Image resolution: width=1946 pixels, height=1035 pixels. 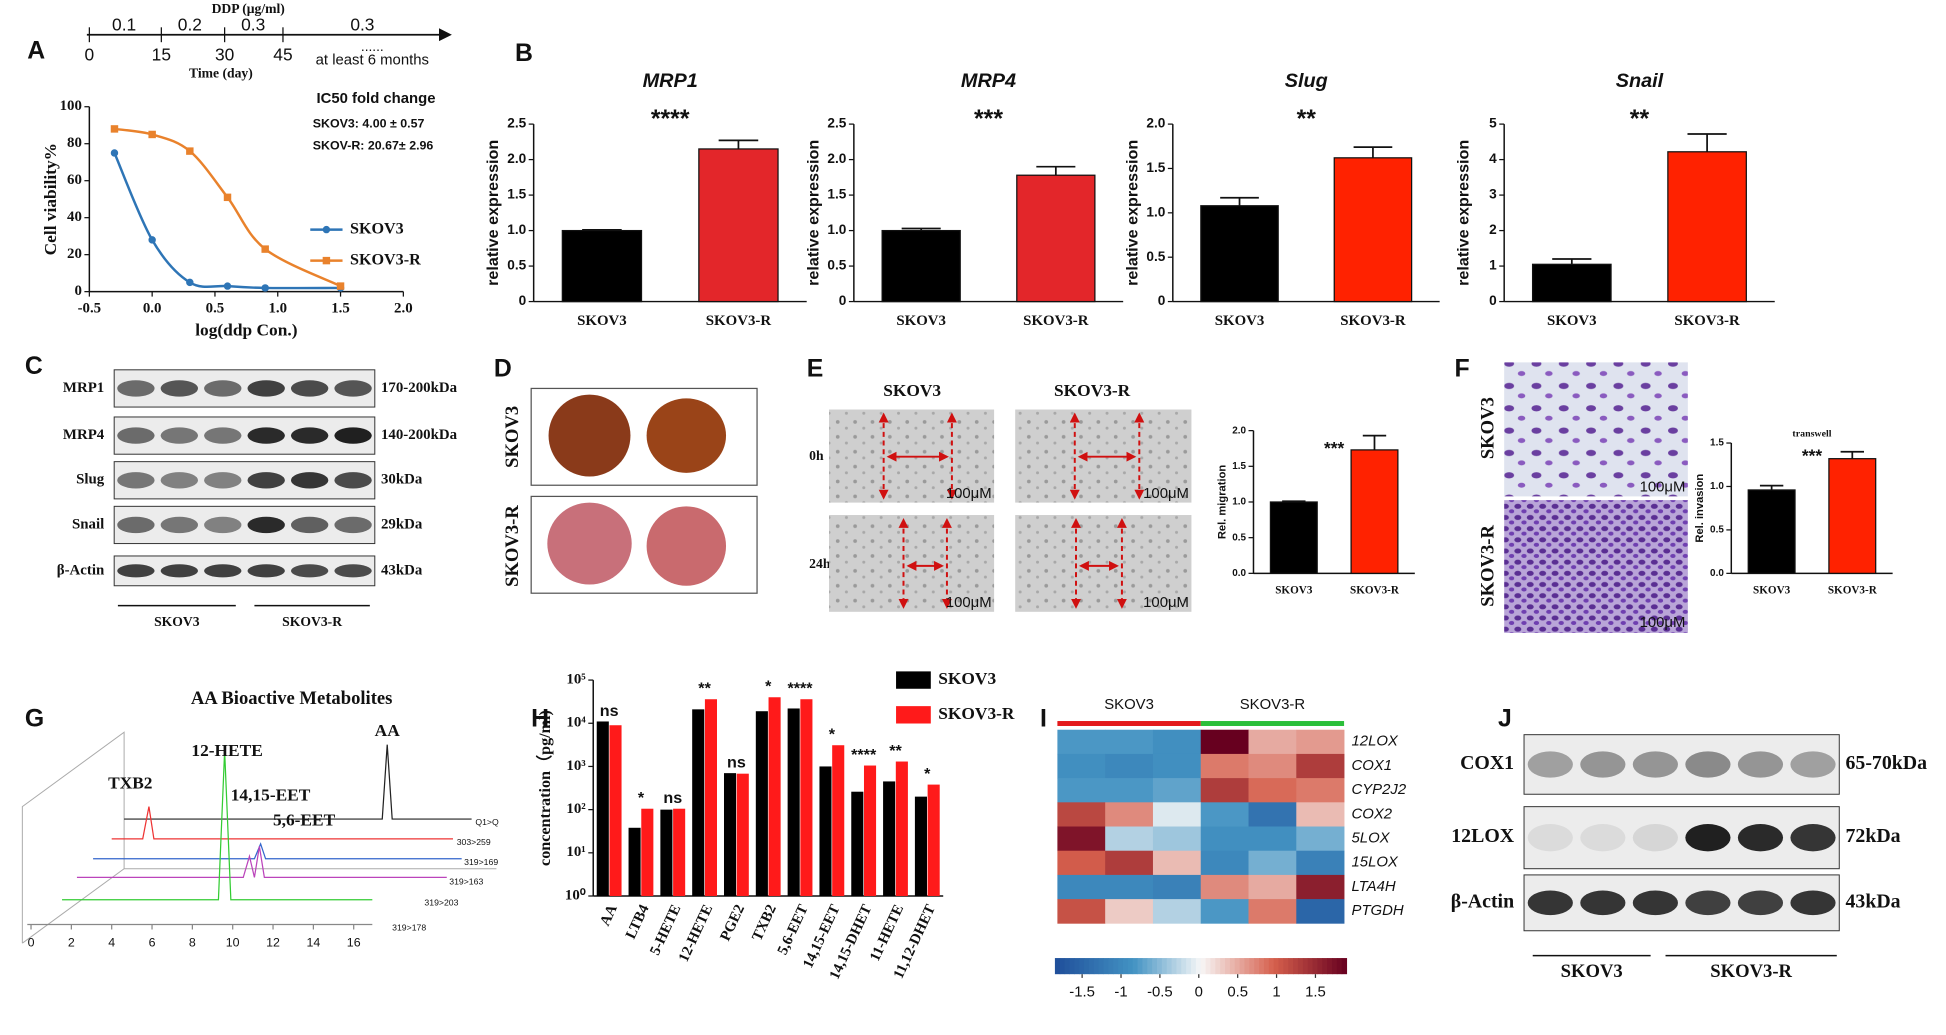 I want to click on transition-label: 319>169, so click(x=481, y=862).